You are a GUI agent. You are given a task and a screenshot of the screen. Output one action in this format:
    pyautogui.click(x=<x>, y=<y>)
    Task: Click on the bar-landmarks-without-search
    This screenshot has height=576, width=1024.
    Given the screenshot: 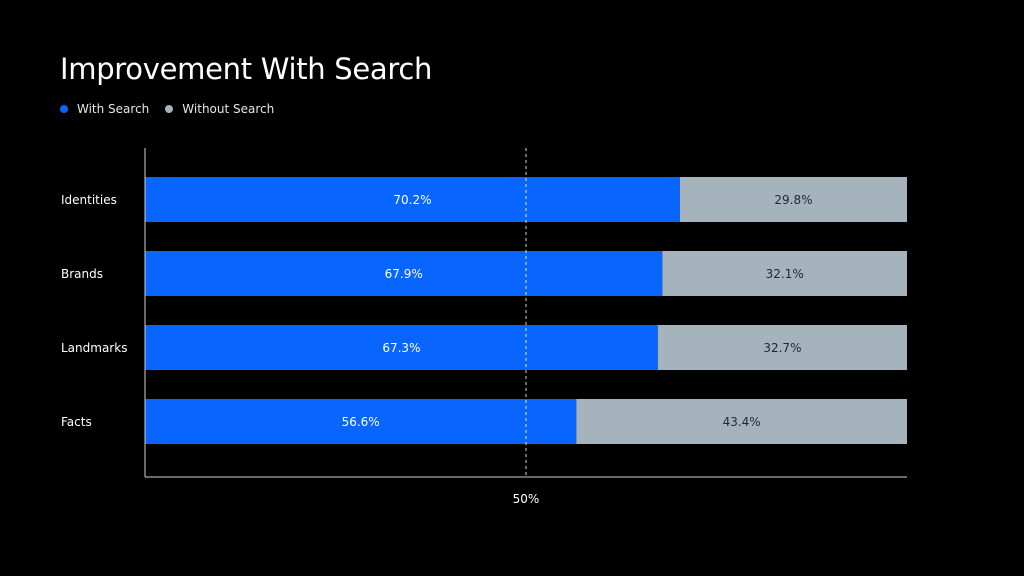 What is the action you would take?
    pyautogui.click(x=782, y=347)
    